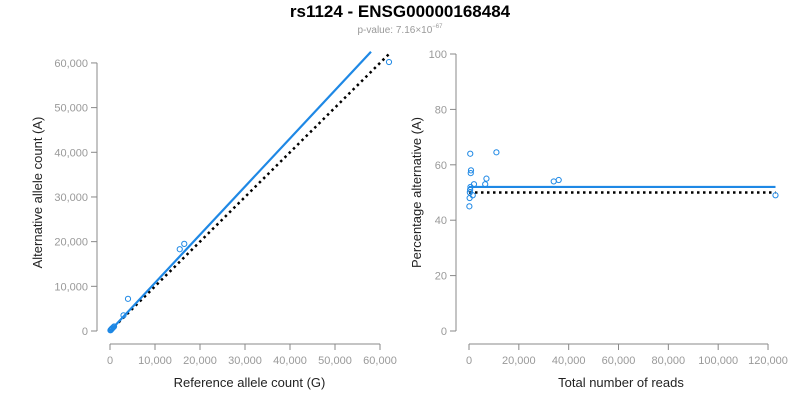 This screenshot has height=400, width=800. I want to click on x-tick-label: 120,000, so click(768, 361).